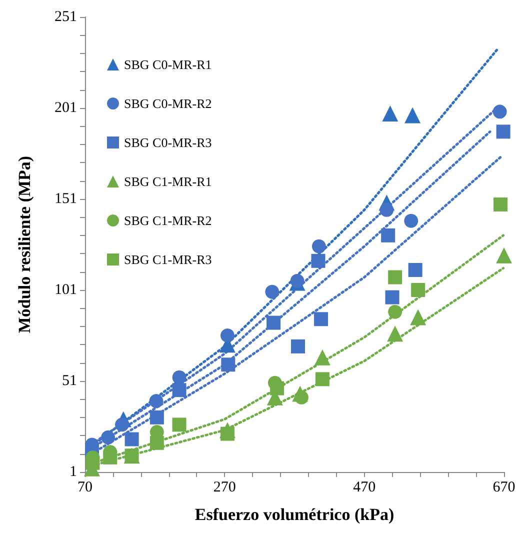  Describe the element at coordinates (504, 488) in the screenshot. I see `x-tick-label: 670` at that location.